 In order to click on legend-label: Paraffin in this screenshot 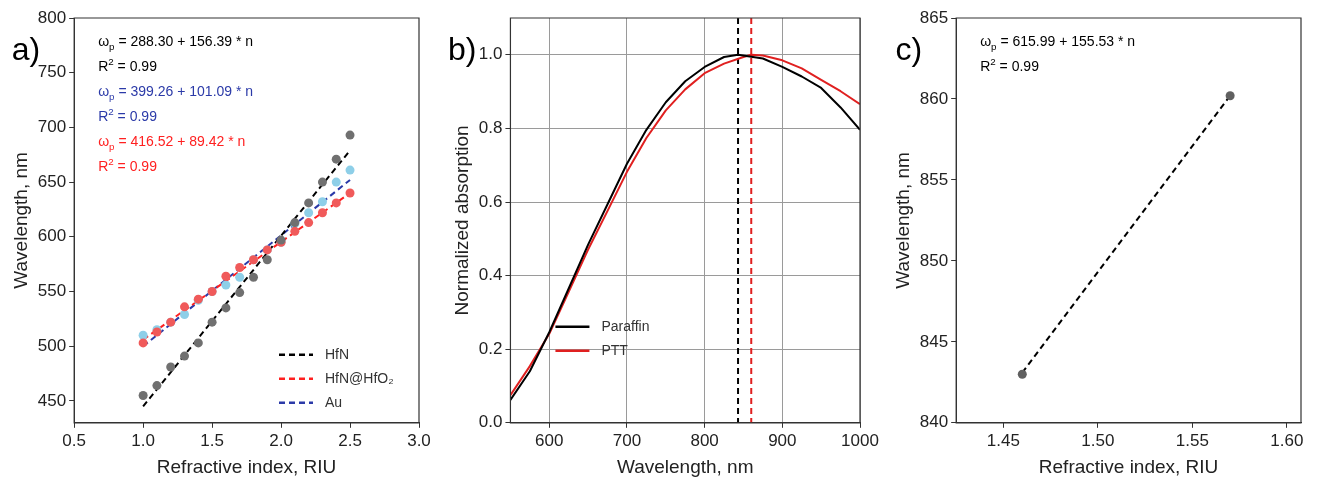, I will do `click(625, 325)`.